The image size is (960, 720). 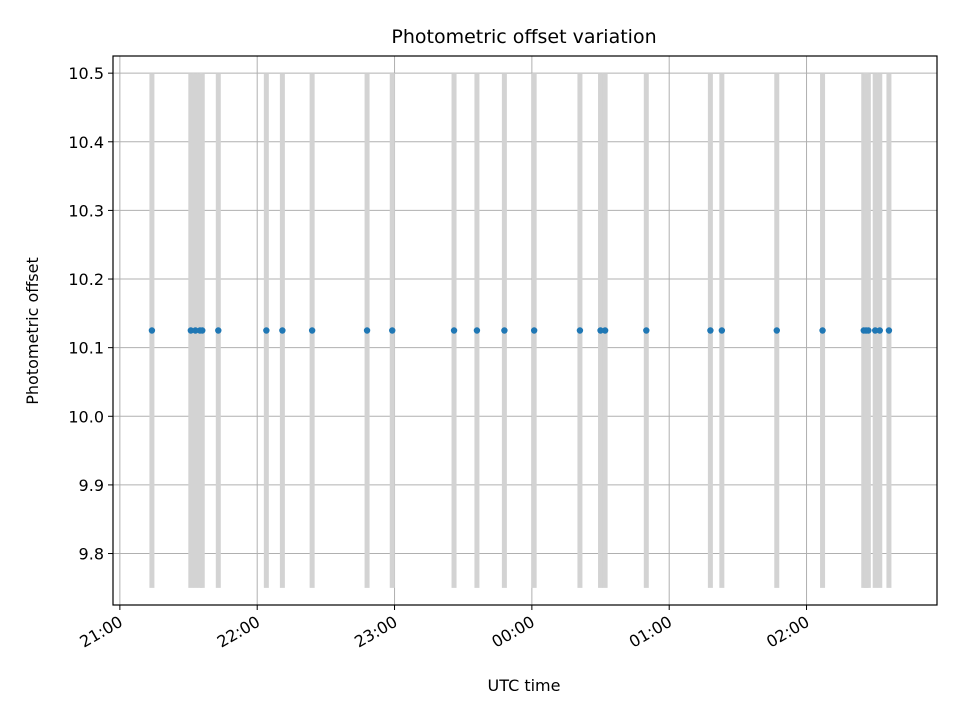 What do you see at coordinates (91, 485) in the screenshot?
I see `y-tick-label: 9.9` at bounding box center [91, 485].